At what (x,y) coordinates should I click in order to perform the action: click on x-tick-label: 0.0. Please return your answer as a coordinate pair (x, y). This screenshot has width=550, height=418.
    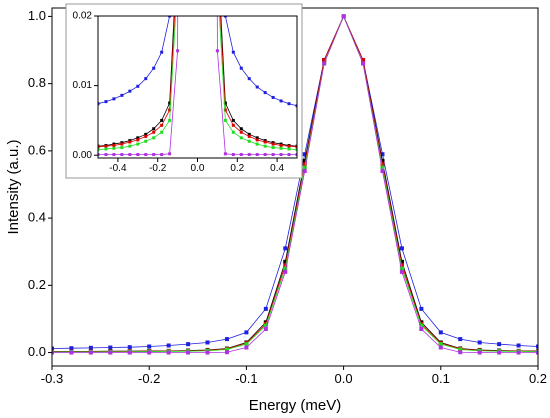
    Looking at the image, I should click on (198, 168).